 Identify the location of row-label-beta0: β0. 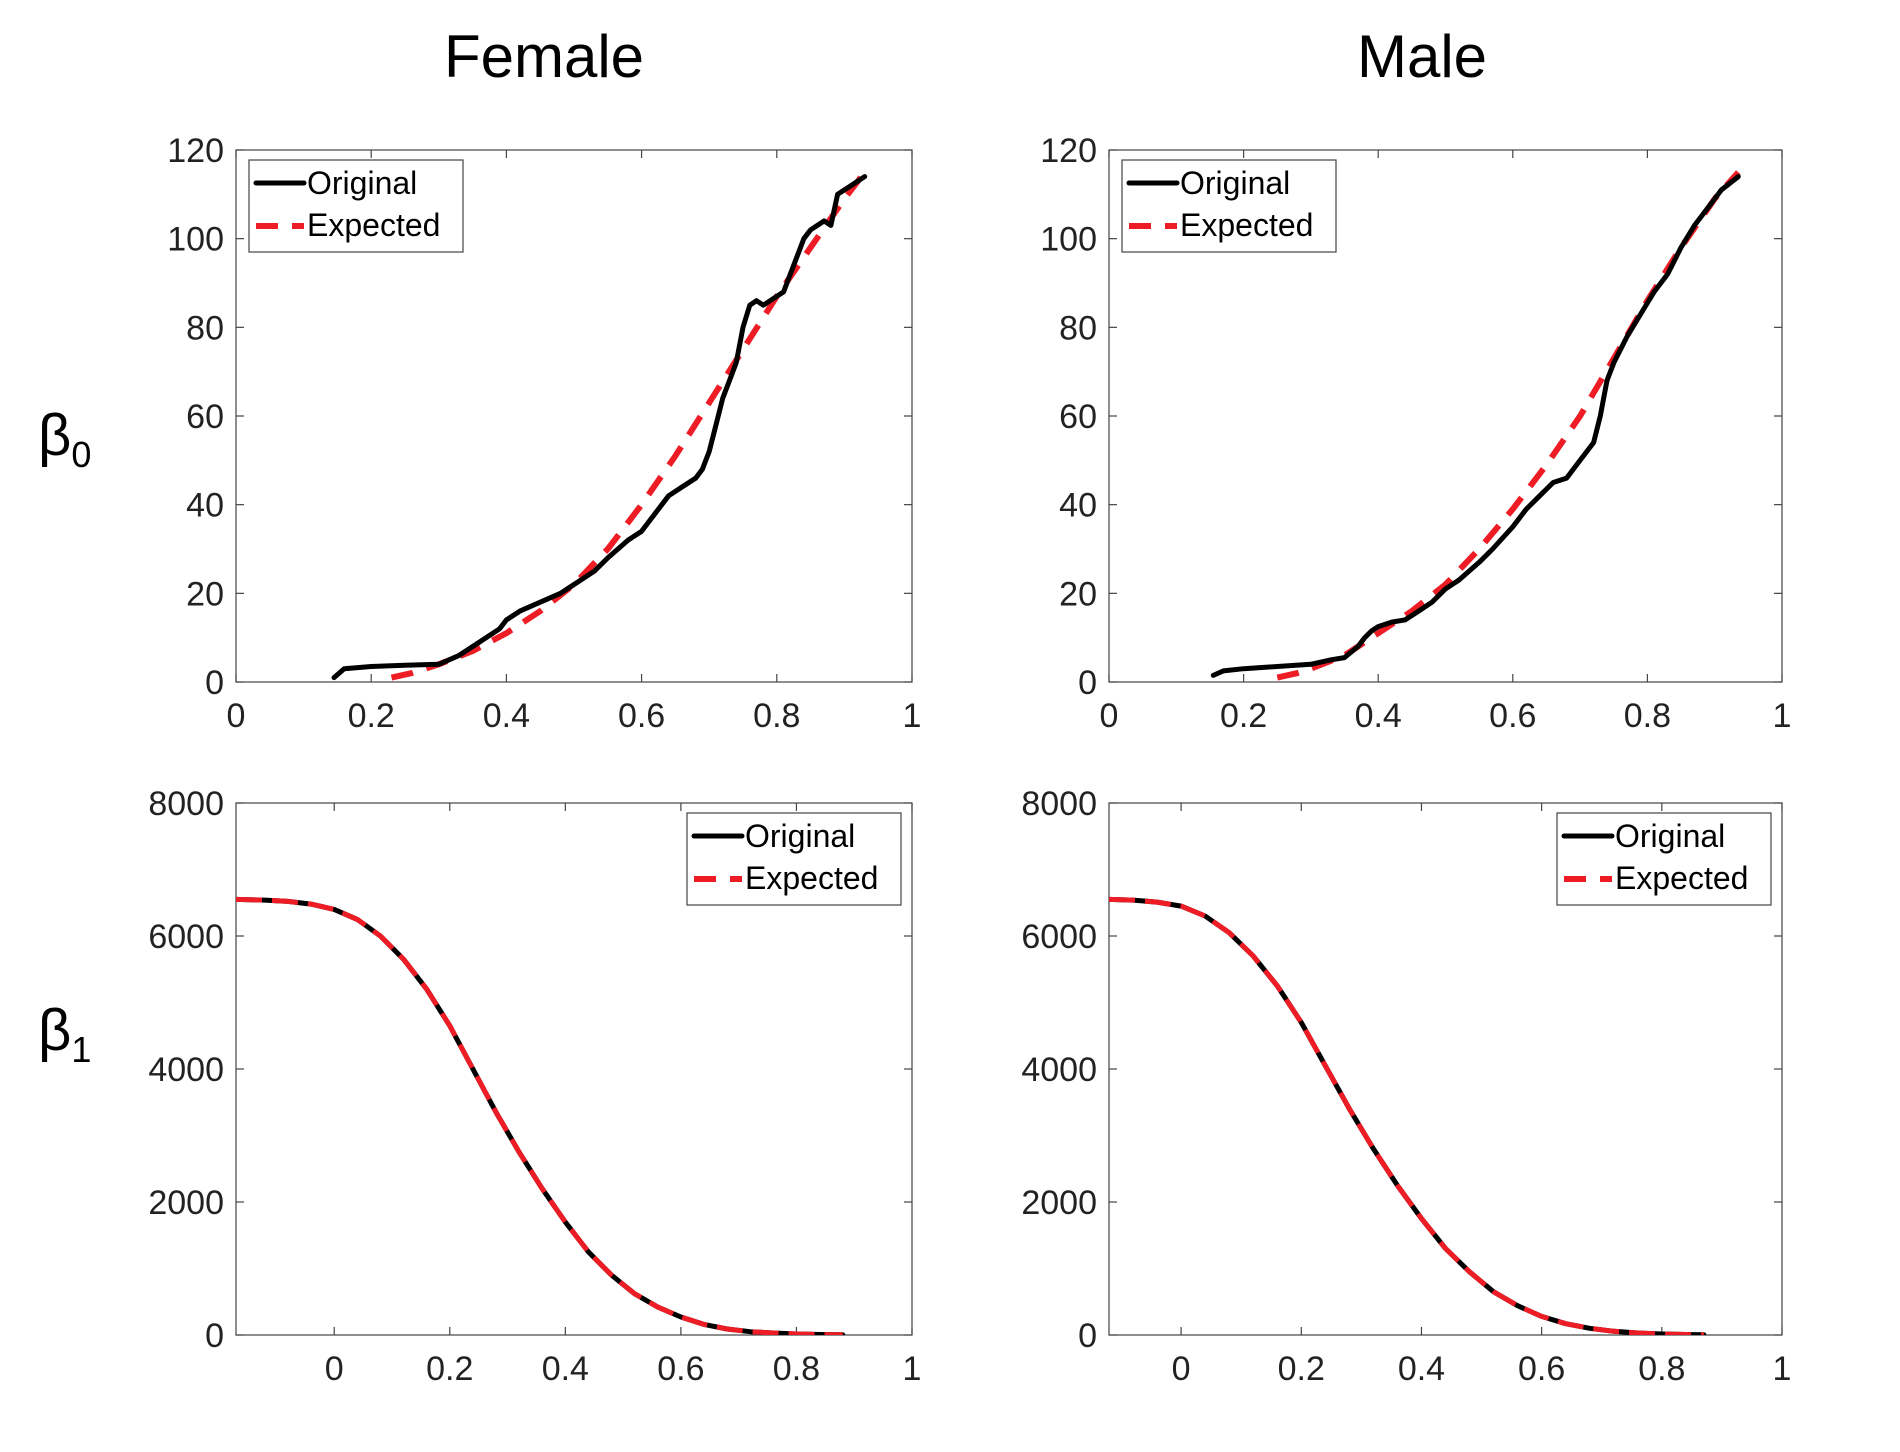
(64, 439).